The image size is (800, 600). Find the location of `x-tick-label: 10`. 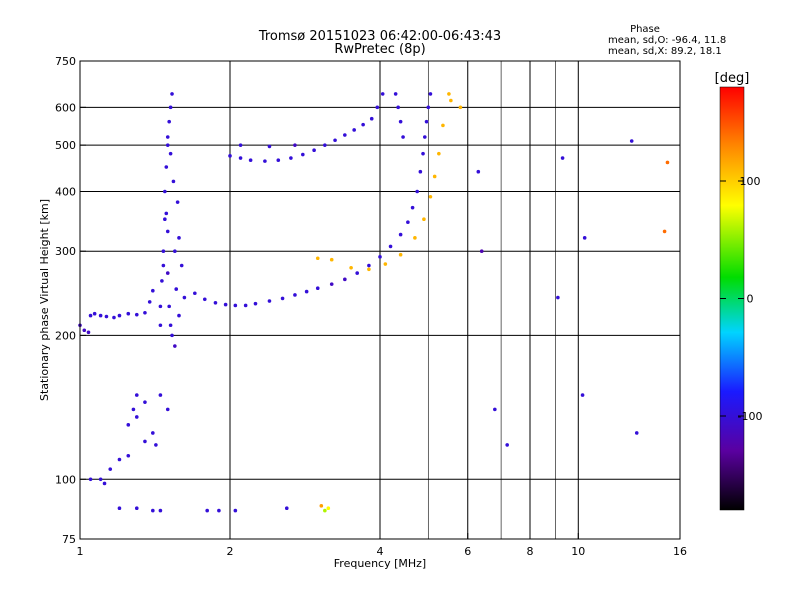

x-tick-label: 10 is located at coordinates (578, 551).